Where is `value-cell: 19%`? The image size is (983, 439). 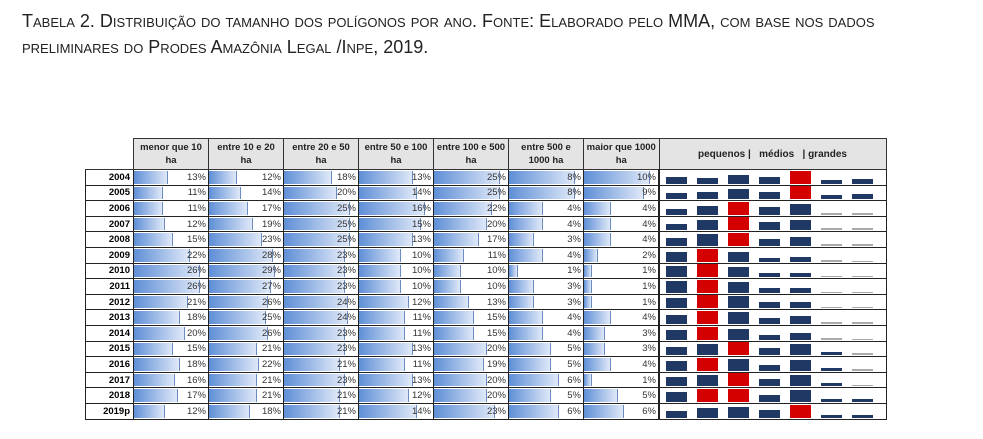 value-cell: 19% is located at coordinates (471, 364).